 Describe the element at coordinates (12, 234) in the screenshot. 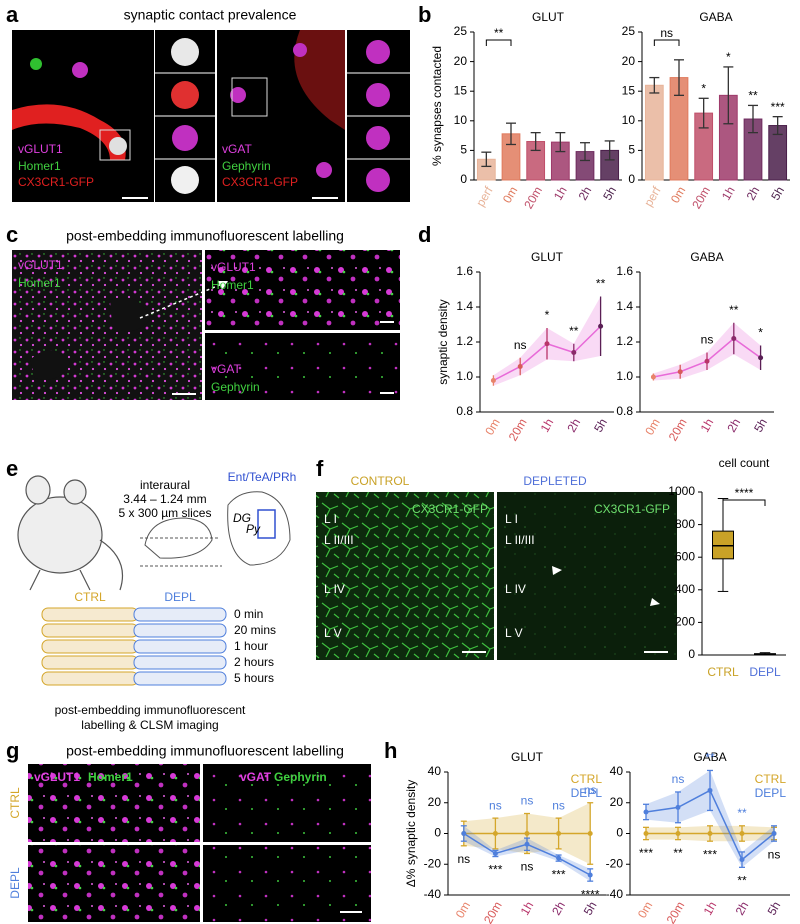

I see `panel-letter: c` at that location.